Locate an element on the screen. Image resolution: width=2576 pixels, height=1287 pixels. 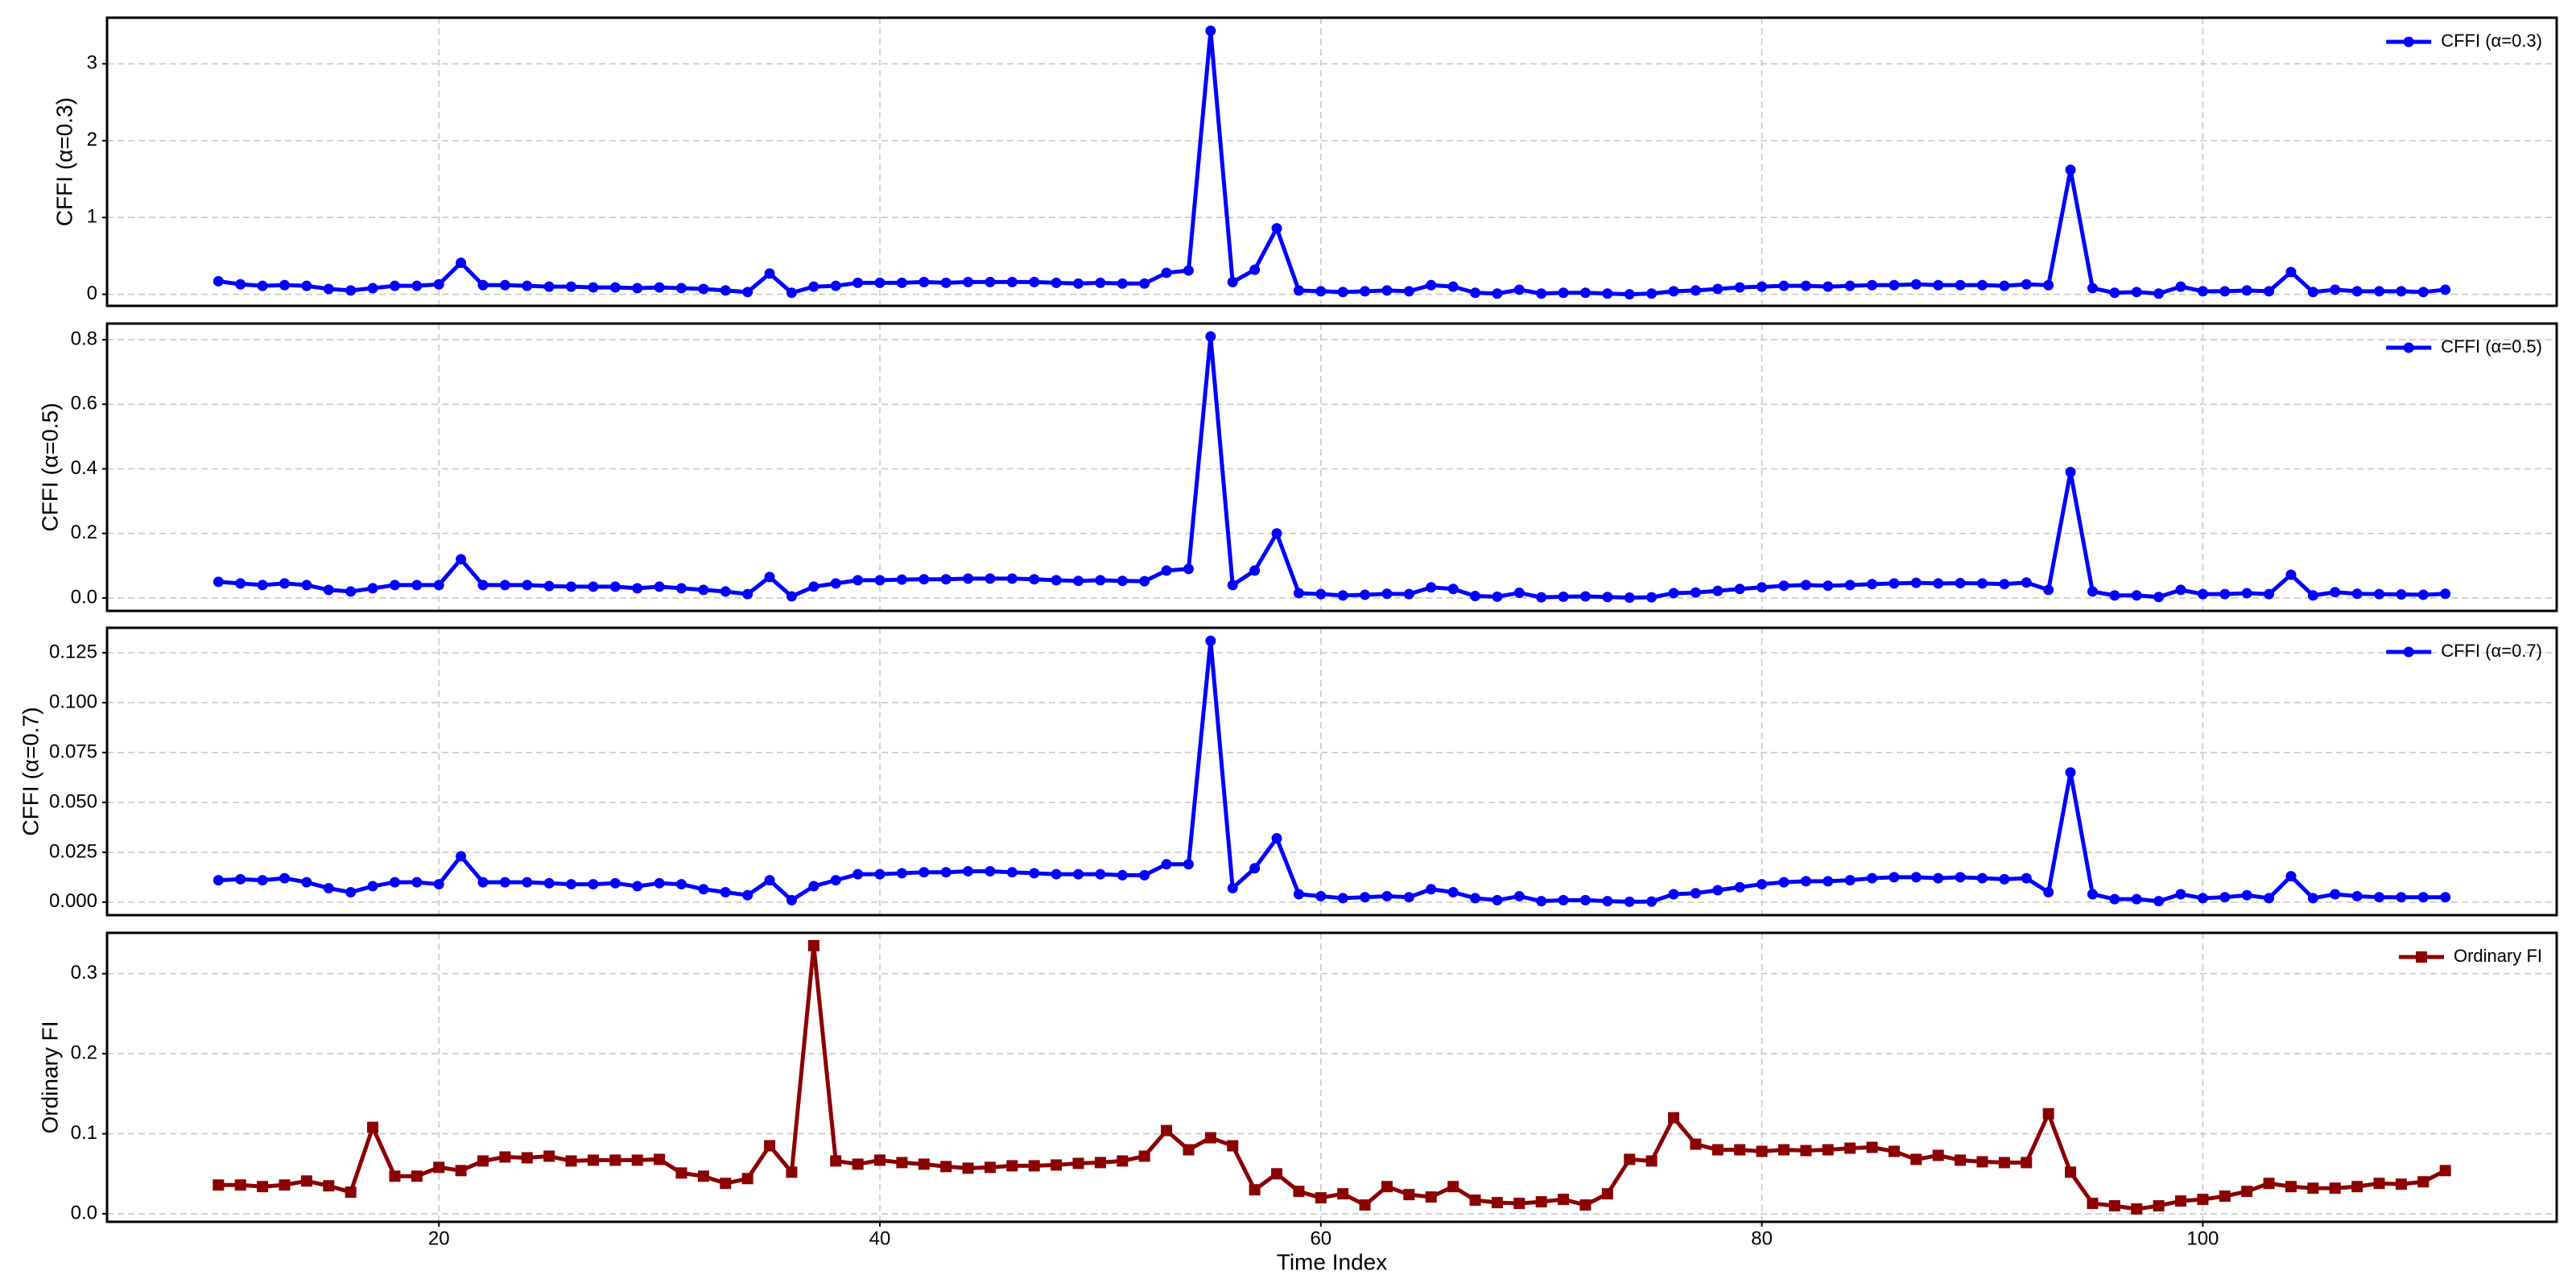
y-tick-label: 0.025 is located at coordinates (73, 851).